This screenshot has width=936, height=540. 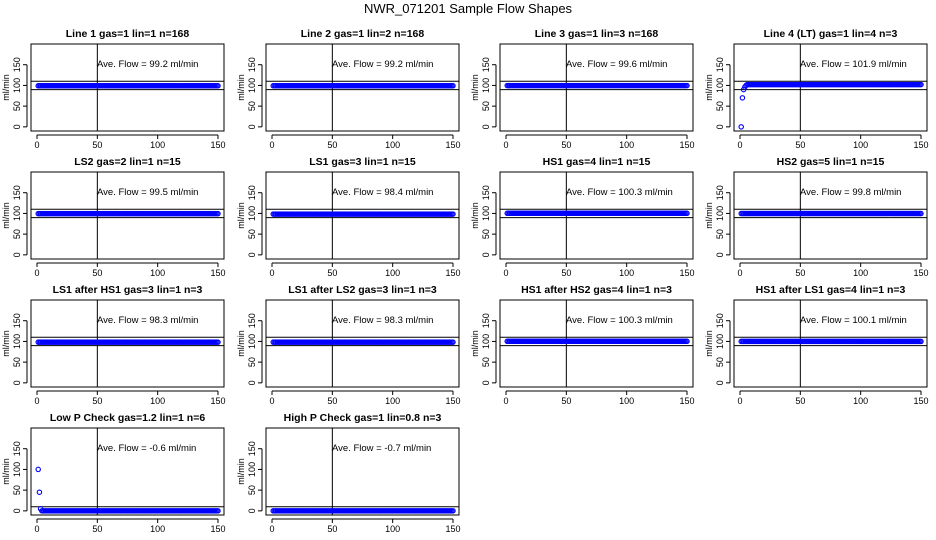 I want to click on average-flow-annotation: Ave. Flow = 98.4 ml/min, so click(x=382, y=192).